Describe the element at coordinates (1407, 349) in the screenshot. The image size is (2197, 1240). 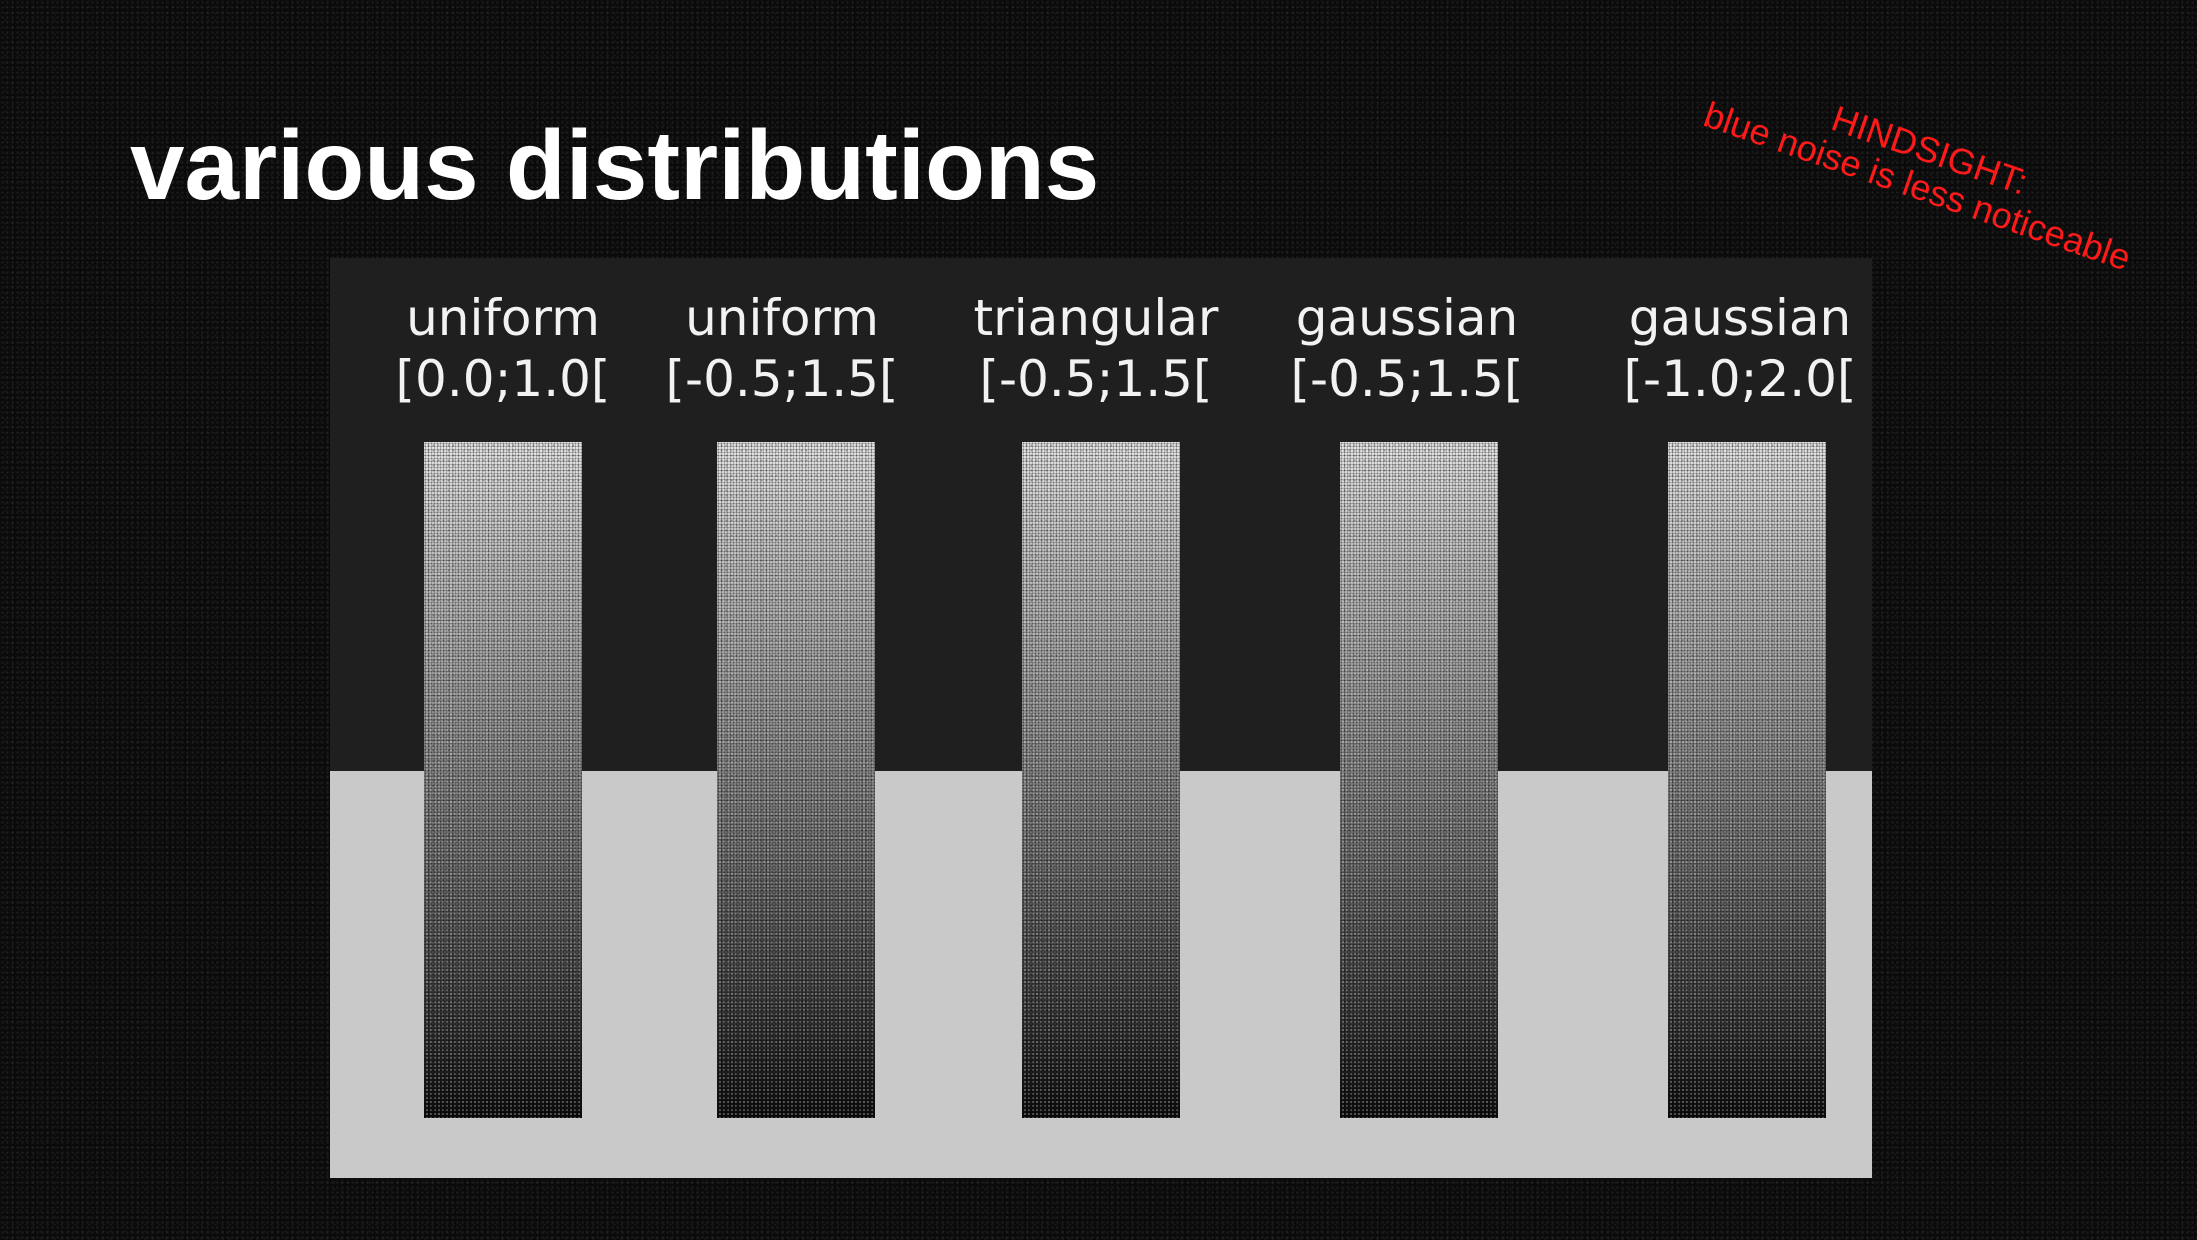
I see `column-label-4: gaussian [-0.5;1.5[` at that location.